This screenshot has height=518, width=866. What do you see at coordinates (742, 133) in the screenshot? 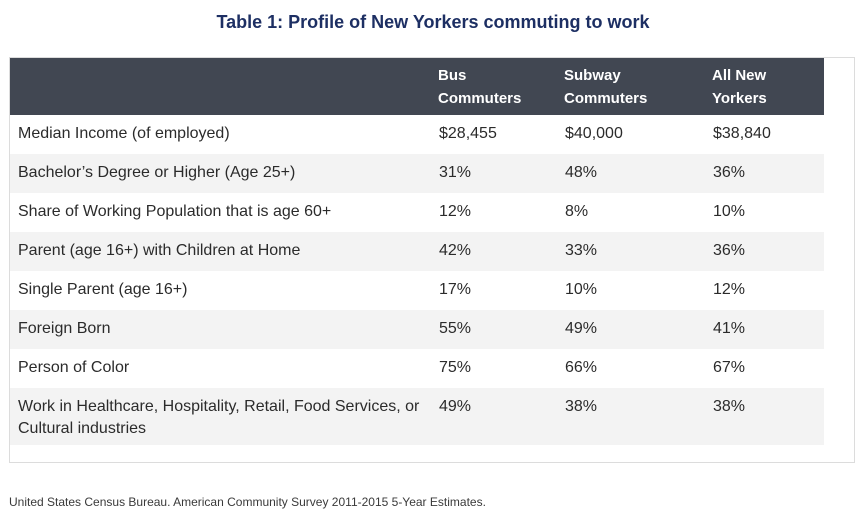
I see `cell-all: $38,840` at bounding box center [742, 133].